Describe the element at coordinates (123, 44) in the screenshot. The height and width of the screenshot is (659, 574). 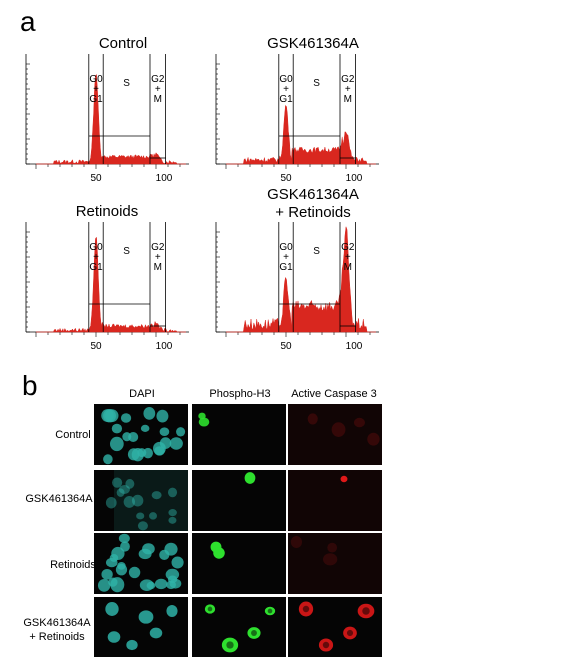
I see `hist-title-control: Control` at that location.